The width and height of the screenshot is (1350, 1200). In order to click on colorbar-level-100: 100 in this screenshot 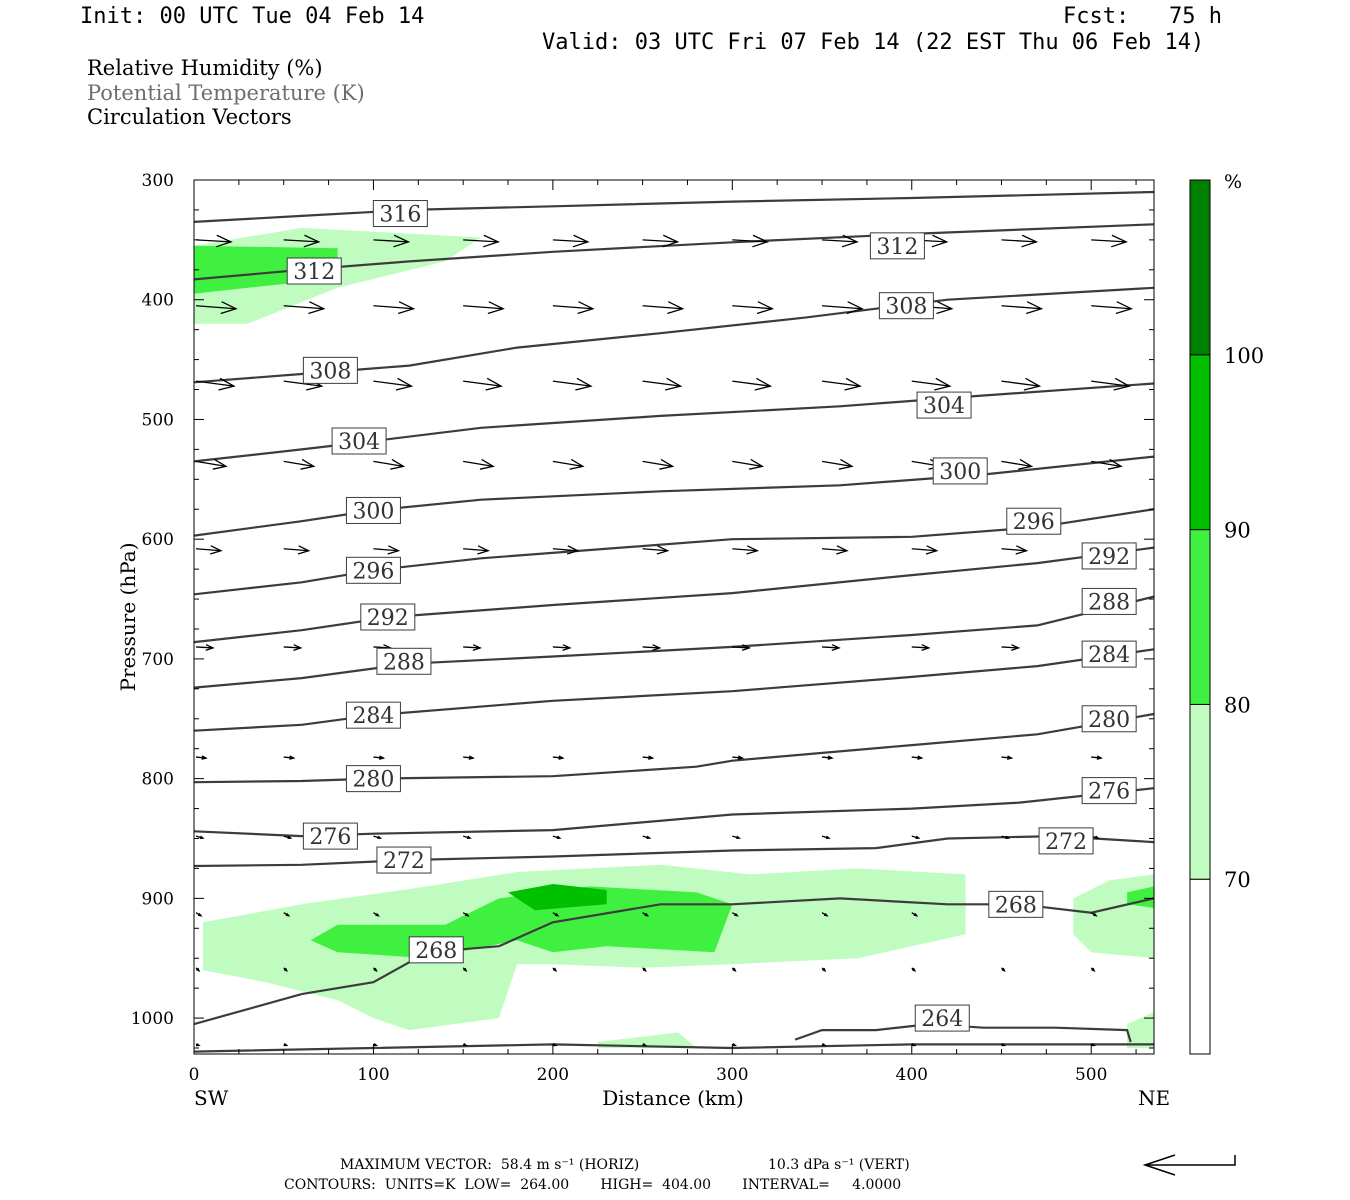, I will do `click(1244, 356)`.